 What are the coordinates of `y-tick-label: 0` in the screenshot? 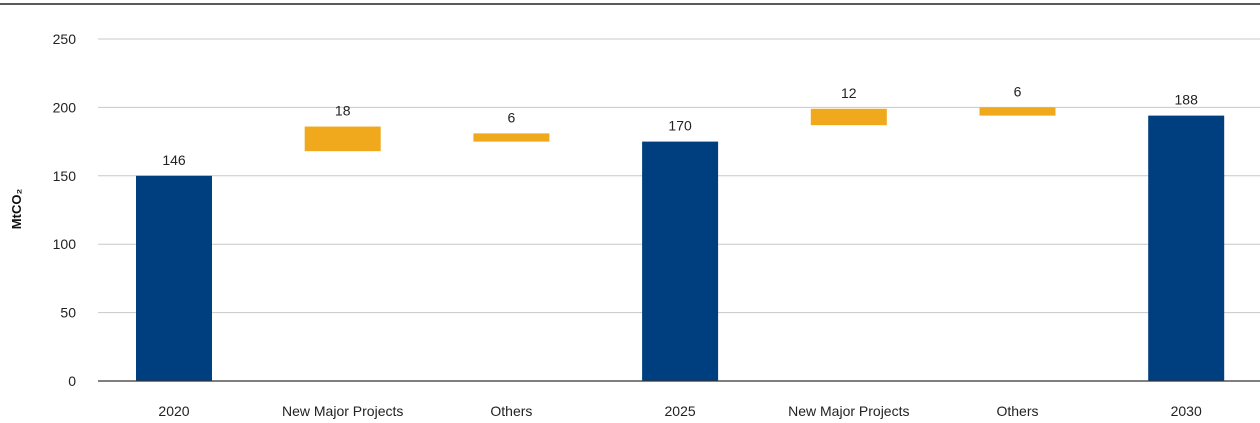 It's located at (72, 381).